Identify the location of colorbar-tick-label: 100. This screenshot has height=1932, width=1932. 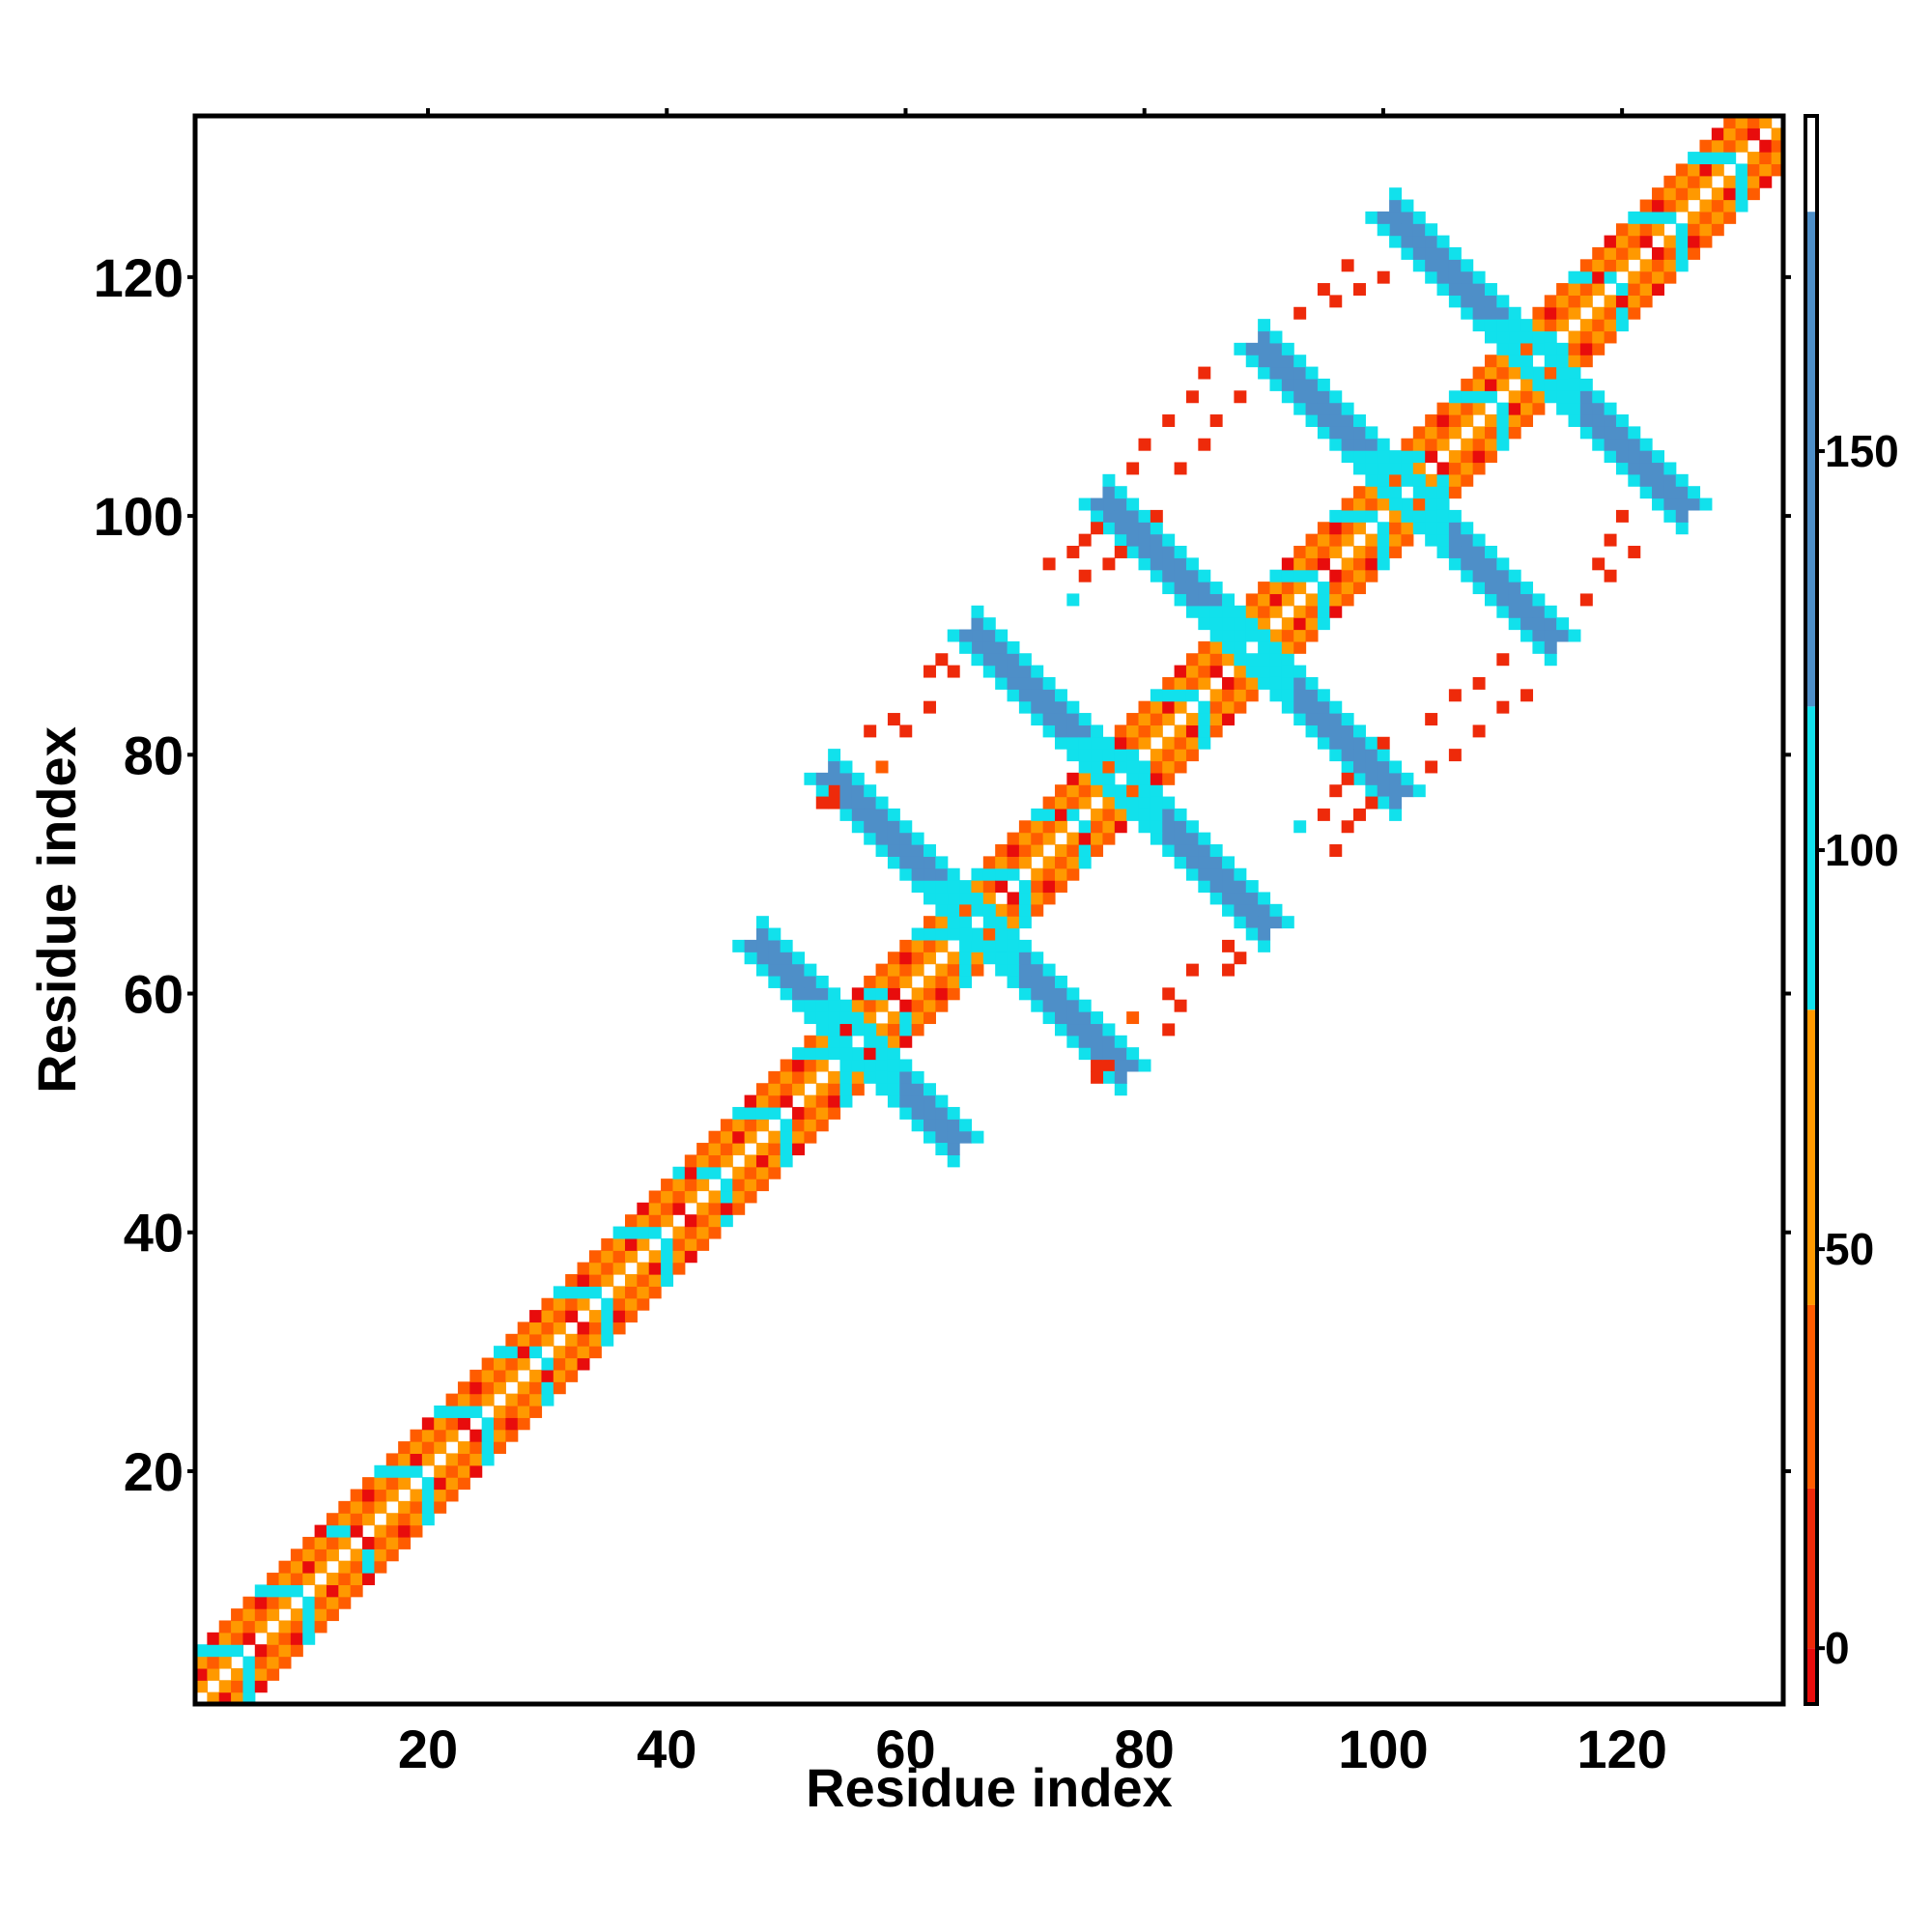
(1862, 850).